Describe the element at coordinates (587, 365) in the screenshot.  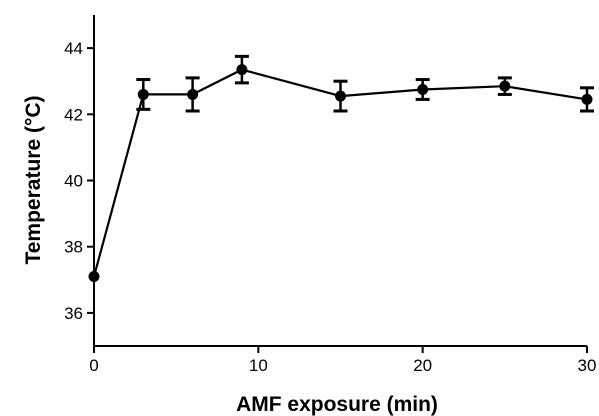
I see `x-tick-label: 30` at that location.